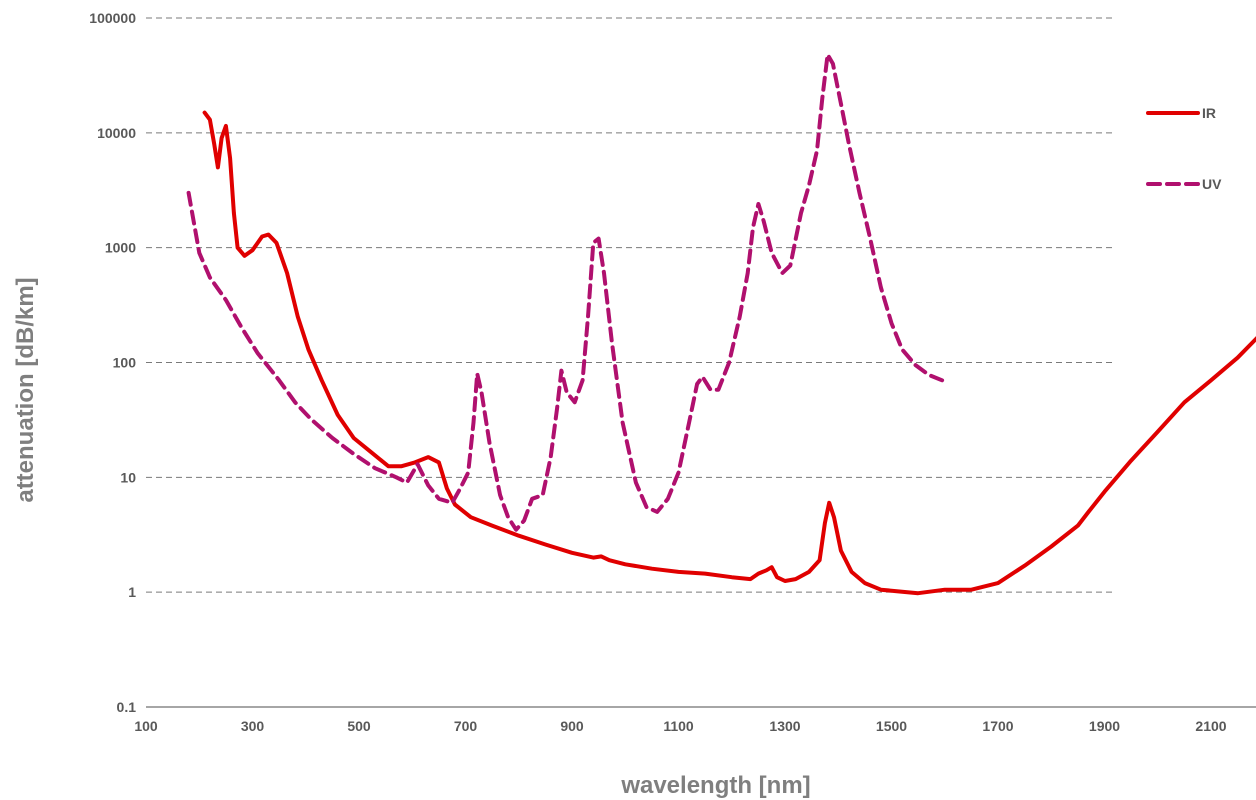 This screenshot has height=800, width=1256. I want to click on y-tick-label: 10000, so click(116, 133).